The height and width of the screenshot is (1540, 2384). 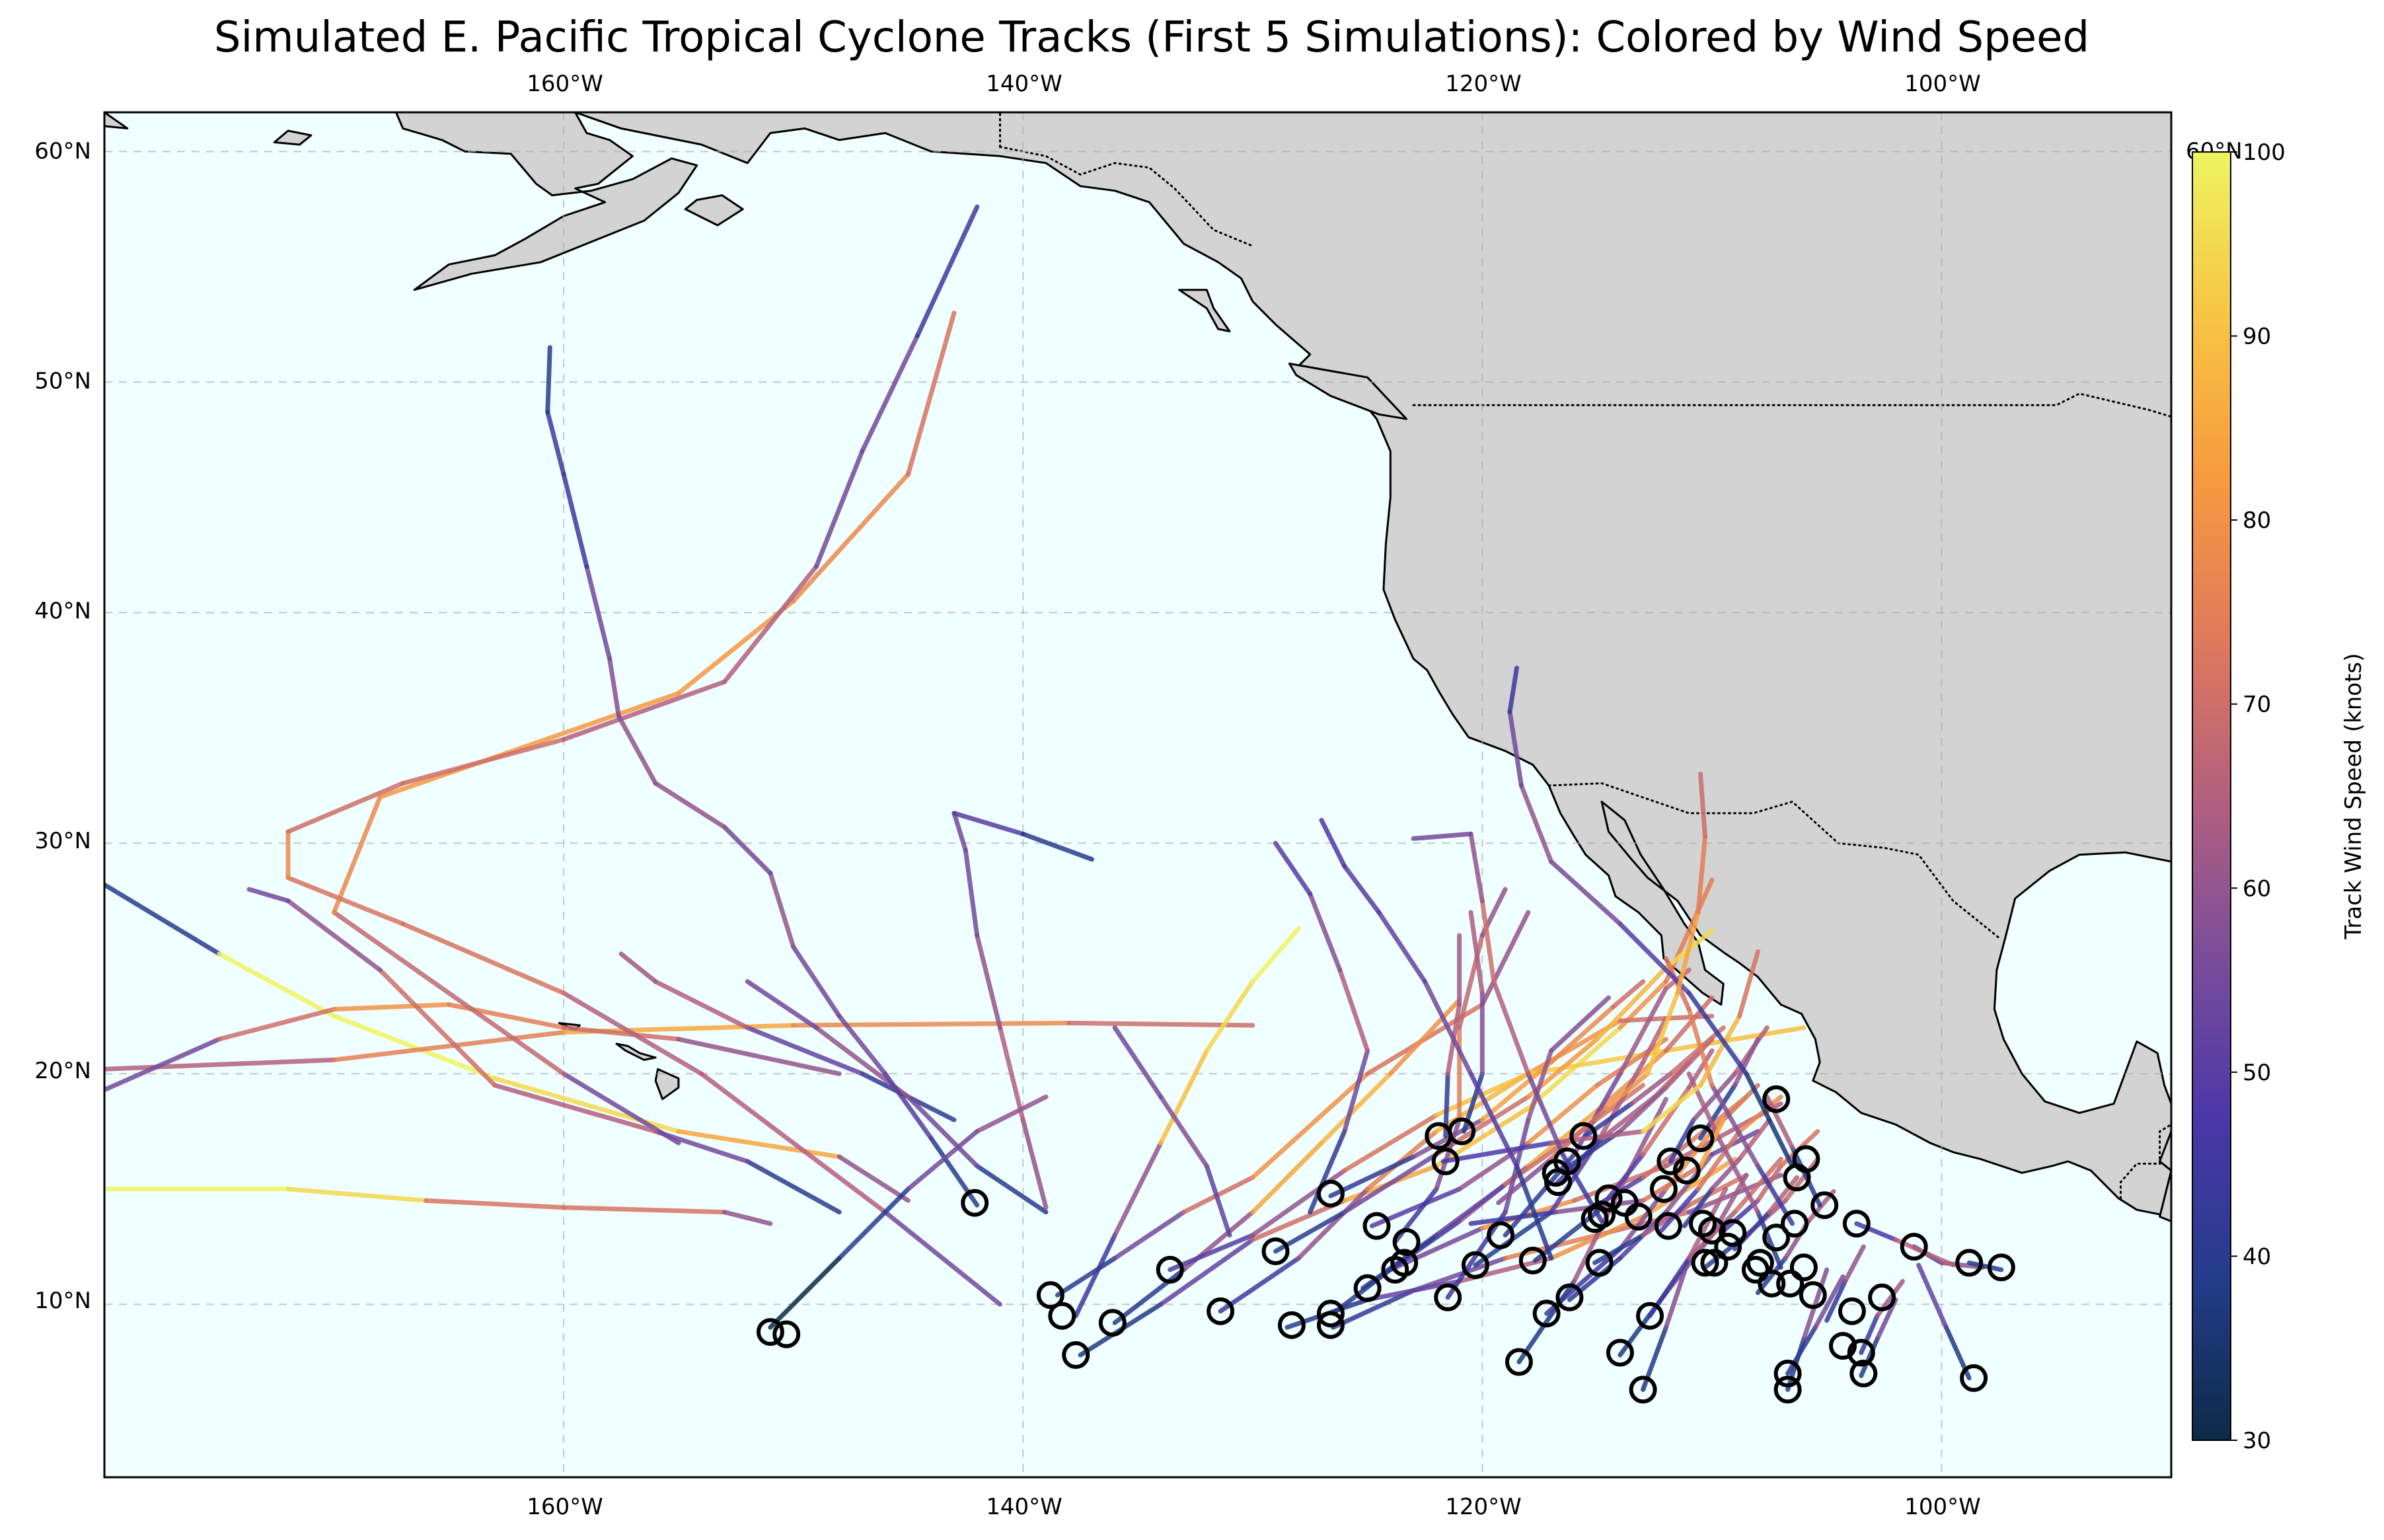 I want to click on colorbar-ticks: 30 40 50 60 70 80 90 100, so click(x=2258, y=796).